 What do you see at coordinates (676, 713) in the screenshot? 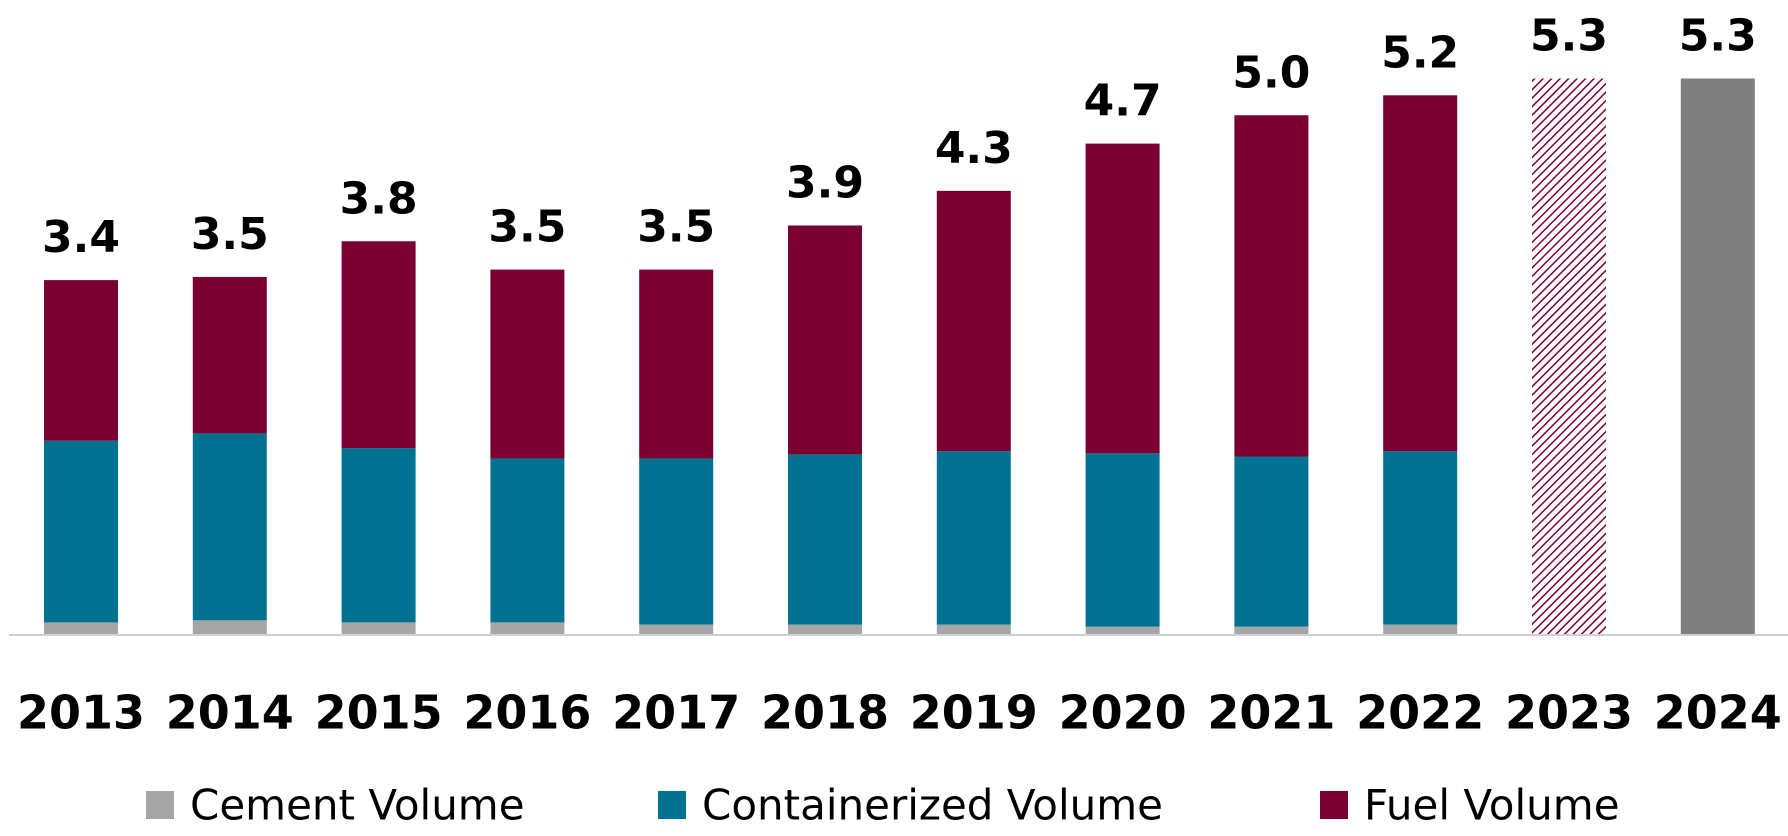
I see `x-tick-label: 2017` at bounding box center [676, 713].